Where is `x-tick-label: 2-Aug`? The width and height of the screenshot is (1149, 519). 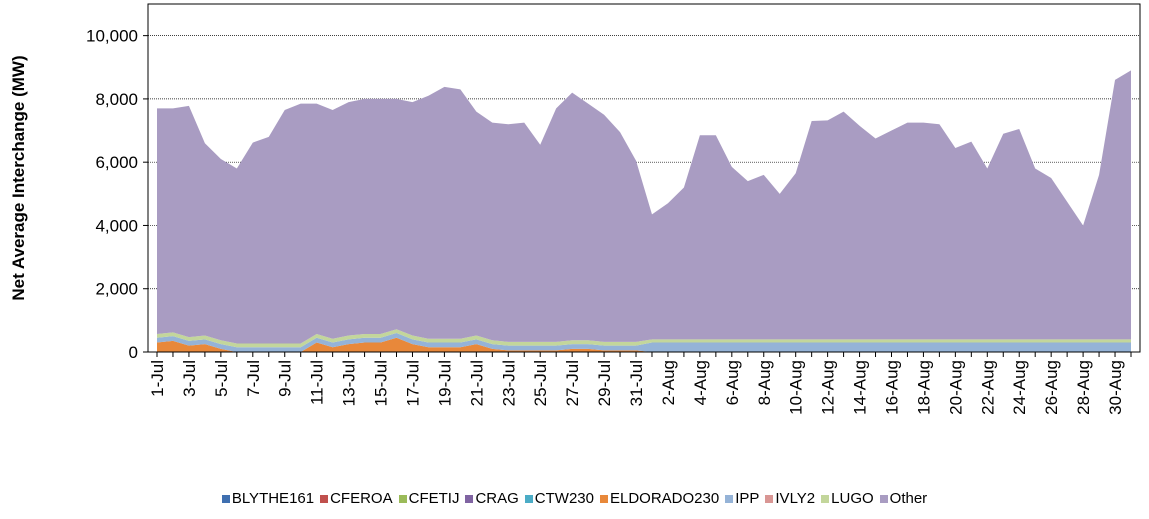 x-tick-label: 2-Aug is located at coordinates (668, 382).